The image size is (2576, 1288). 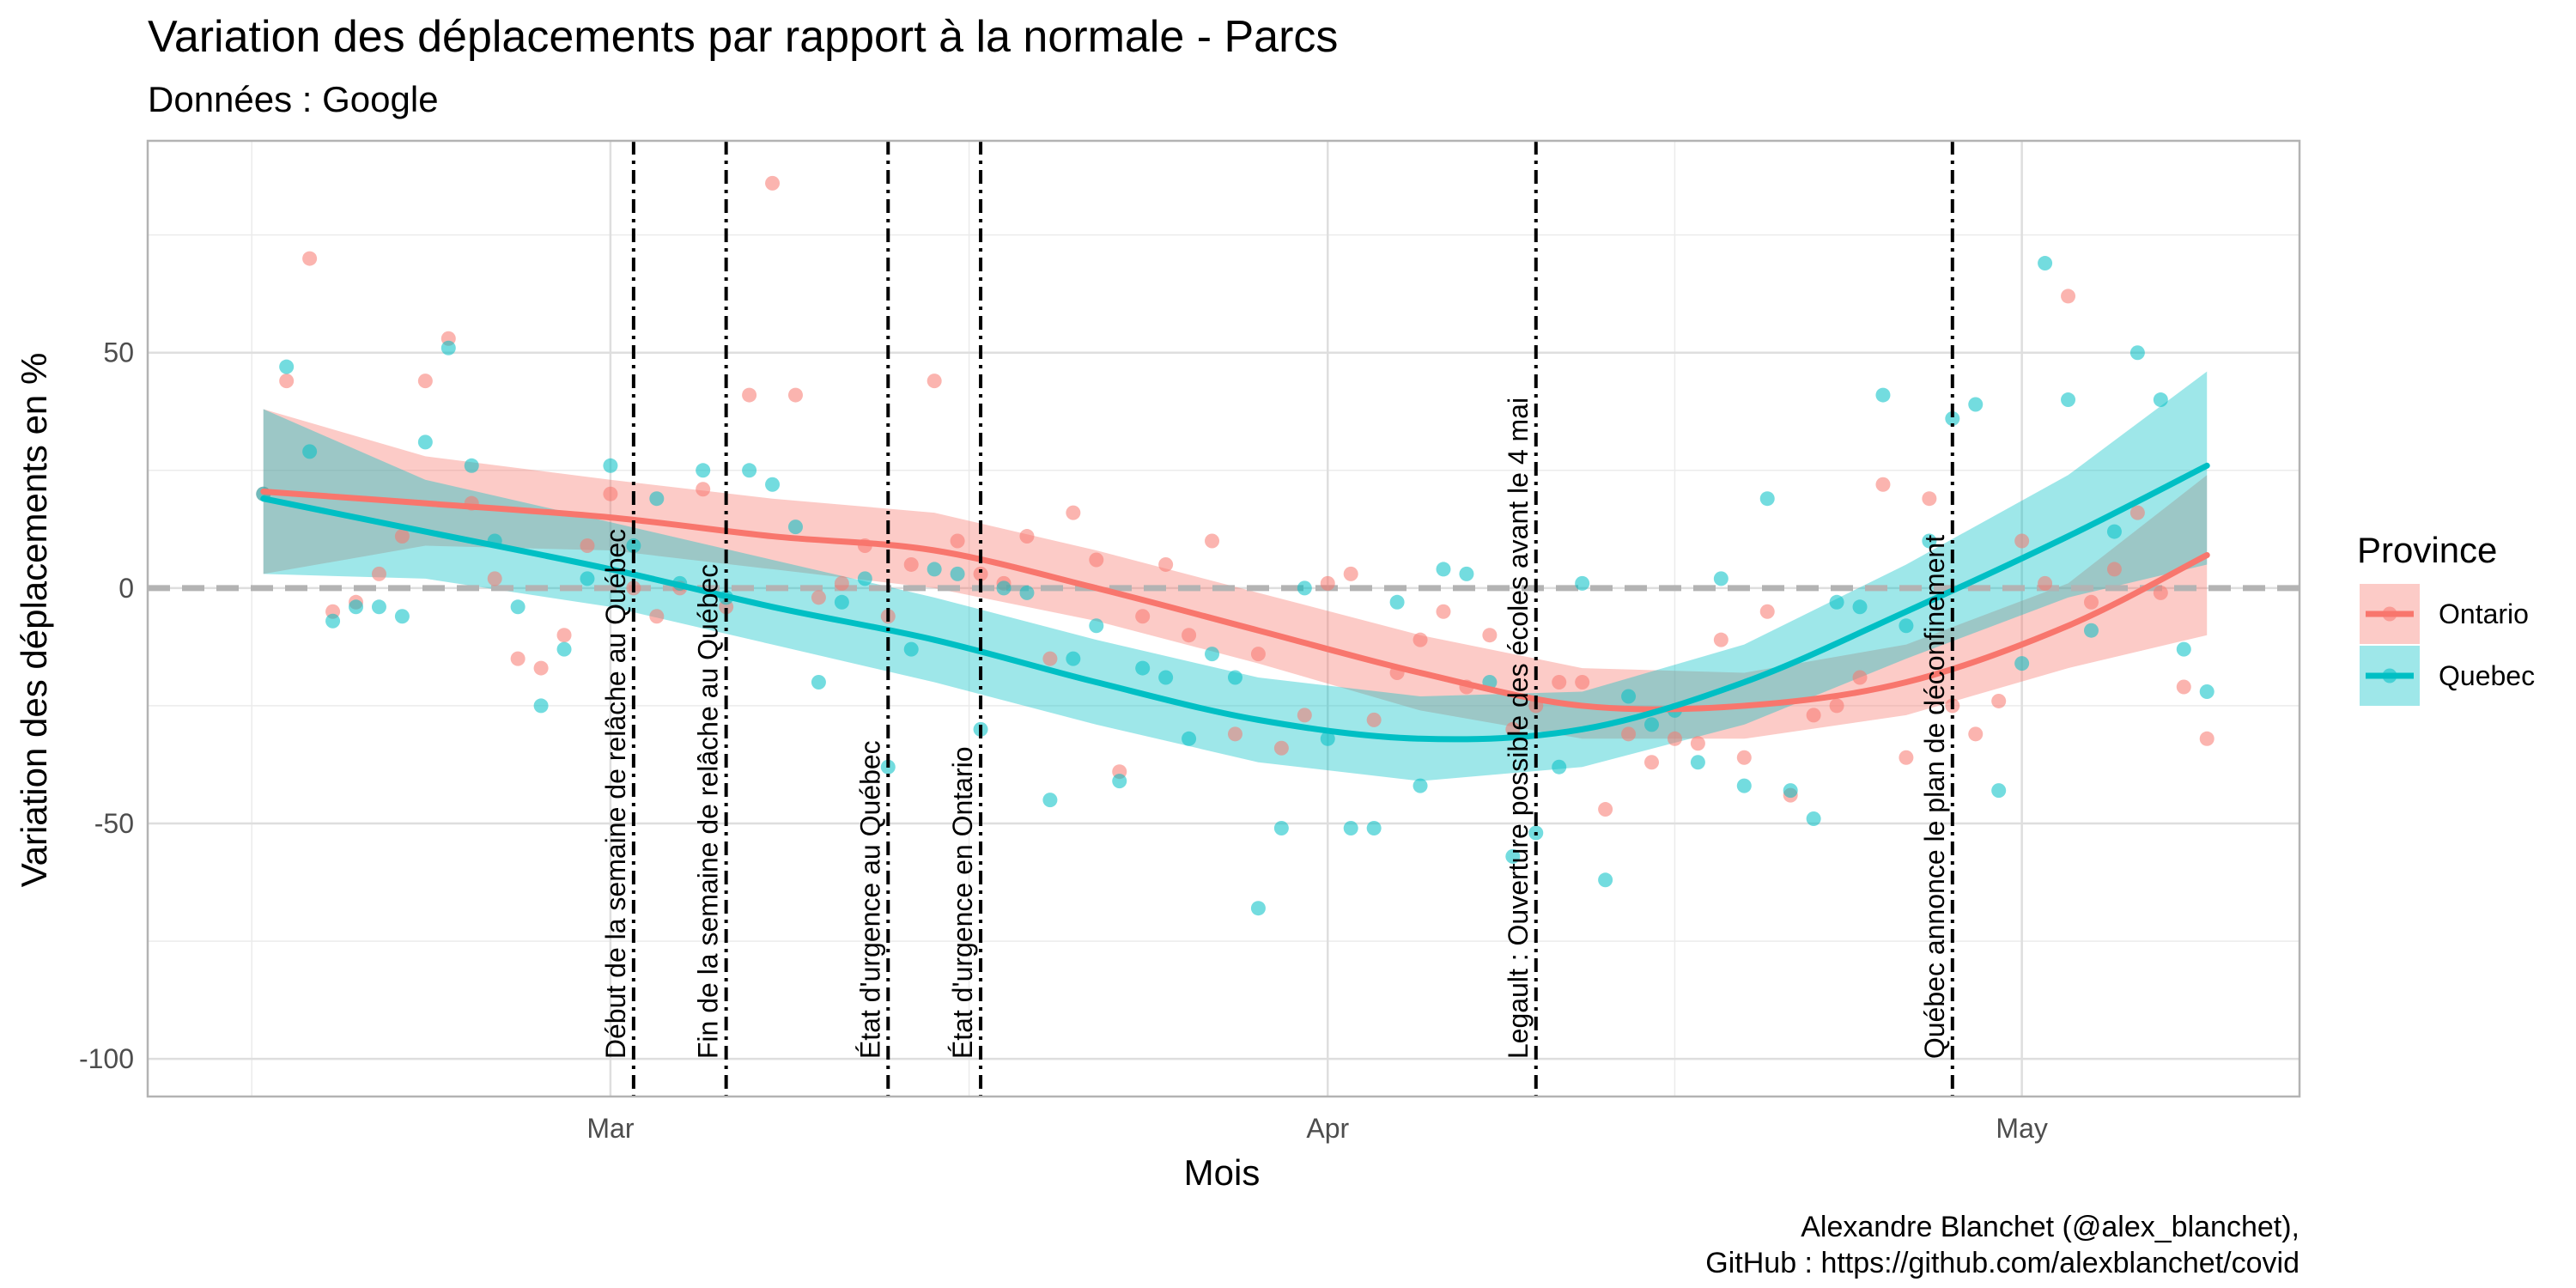 I want to click on y-tick-label: 0, so click(x=126, y=588).